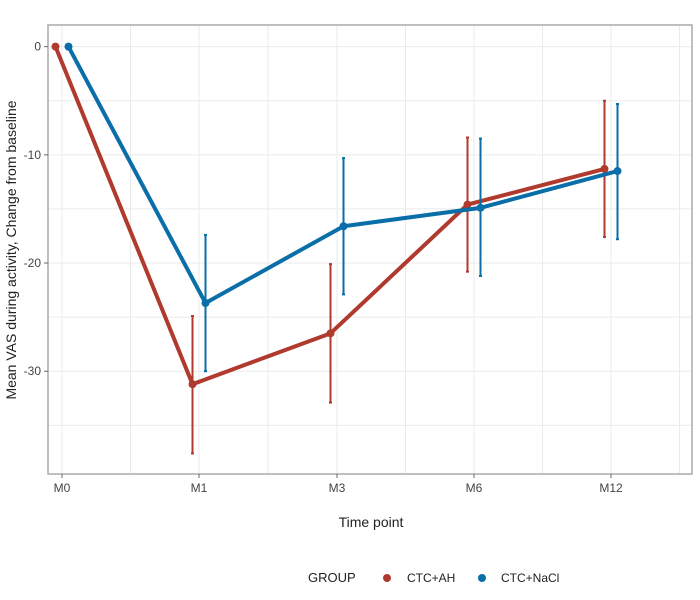 This screenshot has width=700, height=600. What do you see at coordinates (332, 577) in the screenshot?
I see `legend-title: GROUP` at bounding box center [332, 577].